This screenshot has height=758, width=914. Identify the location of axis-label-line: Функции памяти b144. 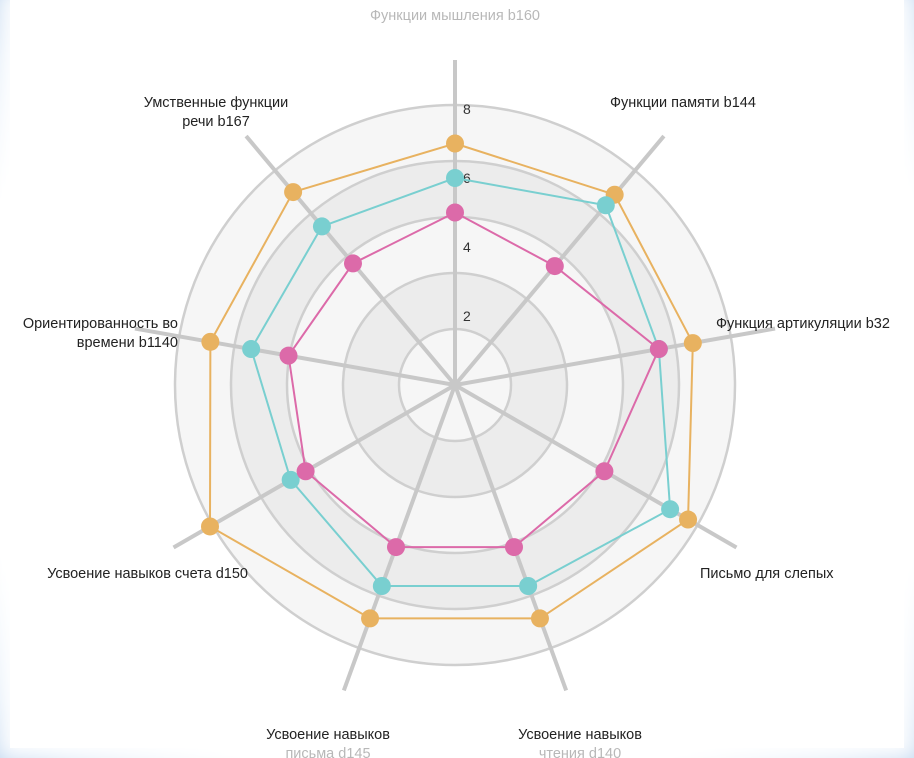
(683, 103).